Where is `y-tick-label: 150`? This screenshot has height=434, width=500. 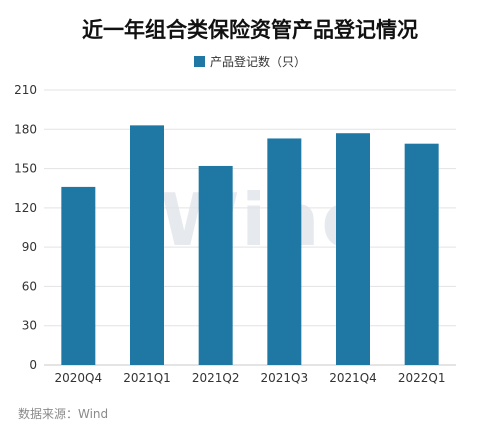 y-tick-label: 150 is located at coordinates (25, 169).